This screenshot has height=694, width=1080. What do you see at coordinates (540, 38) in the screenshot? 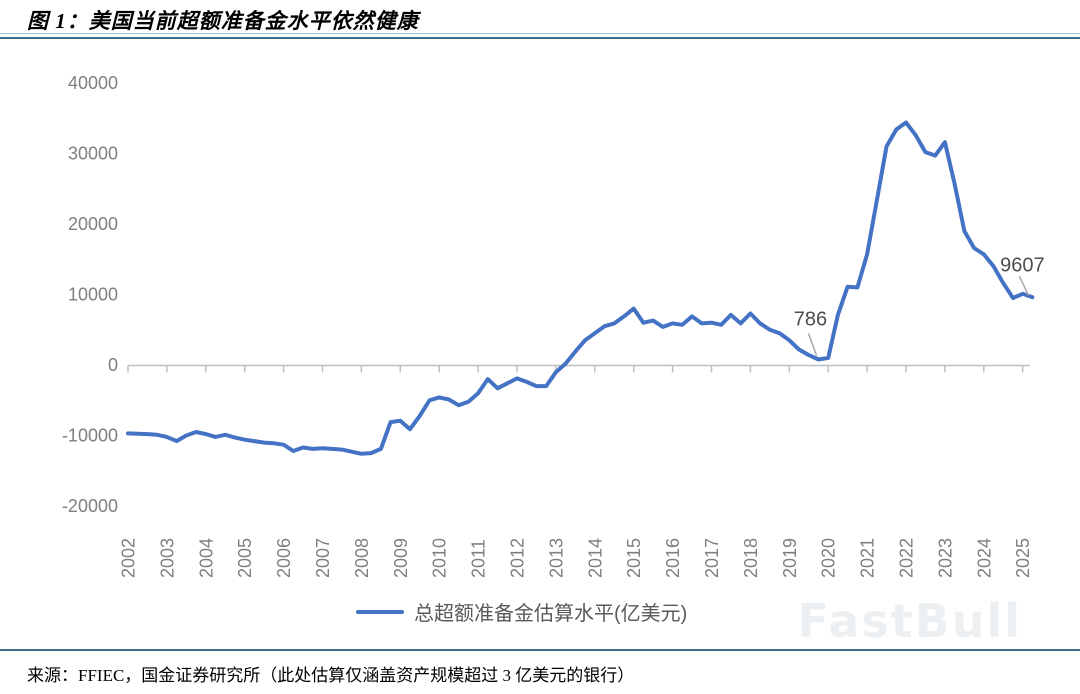
I see `top-rule-dark` at bounding box center [540, 38].